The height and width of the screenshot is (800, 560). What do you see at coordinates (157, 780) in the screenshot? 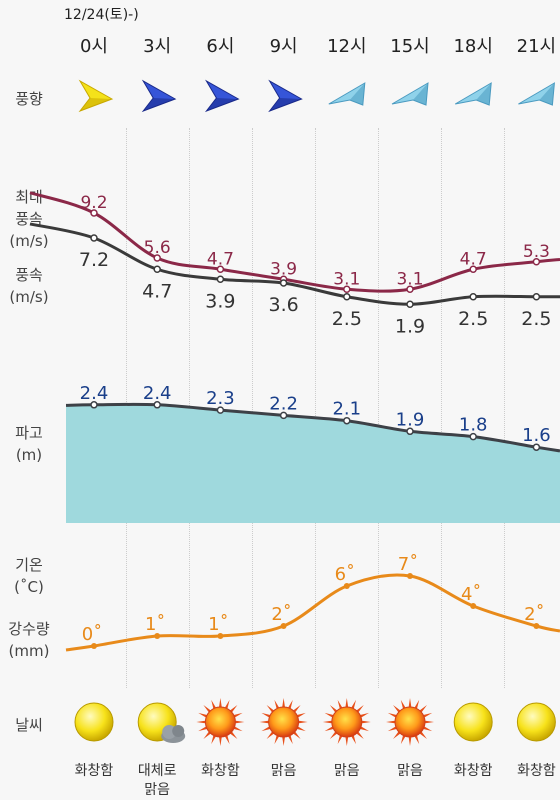
I see `weather-description: 대체로 맑음` at bounding box center [157, 780].